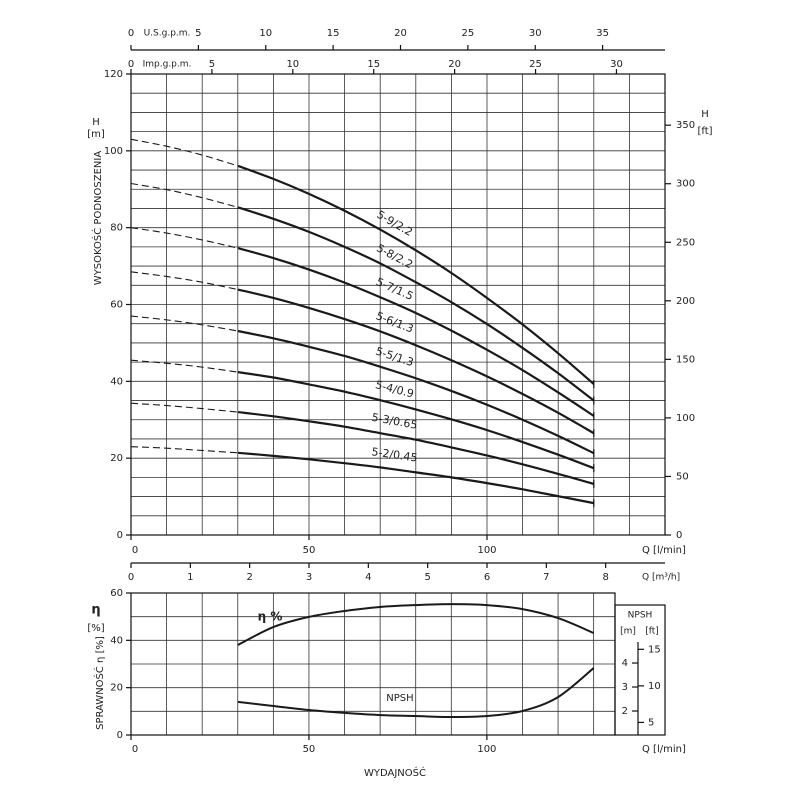  What do you see at coordinates (395, 772) in the screenshot?
I see `x-axis-title: WYDAJNOŚĆ` at bounding box center [395, 772].